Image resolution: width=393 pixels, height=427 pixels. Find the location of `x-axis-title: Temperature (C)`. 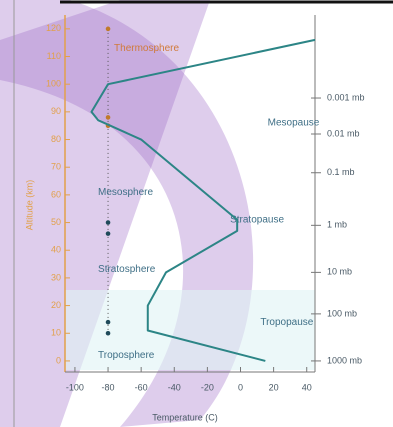

x-axis-title: Temperature (C) is located at coordinates (185, 417).